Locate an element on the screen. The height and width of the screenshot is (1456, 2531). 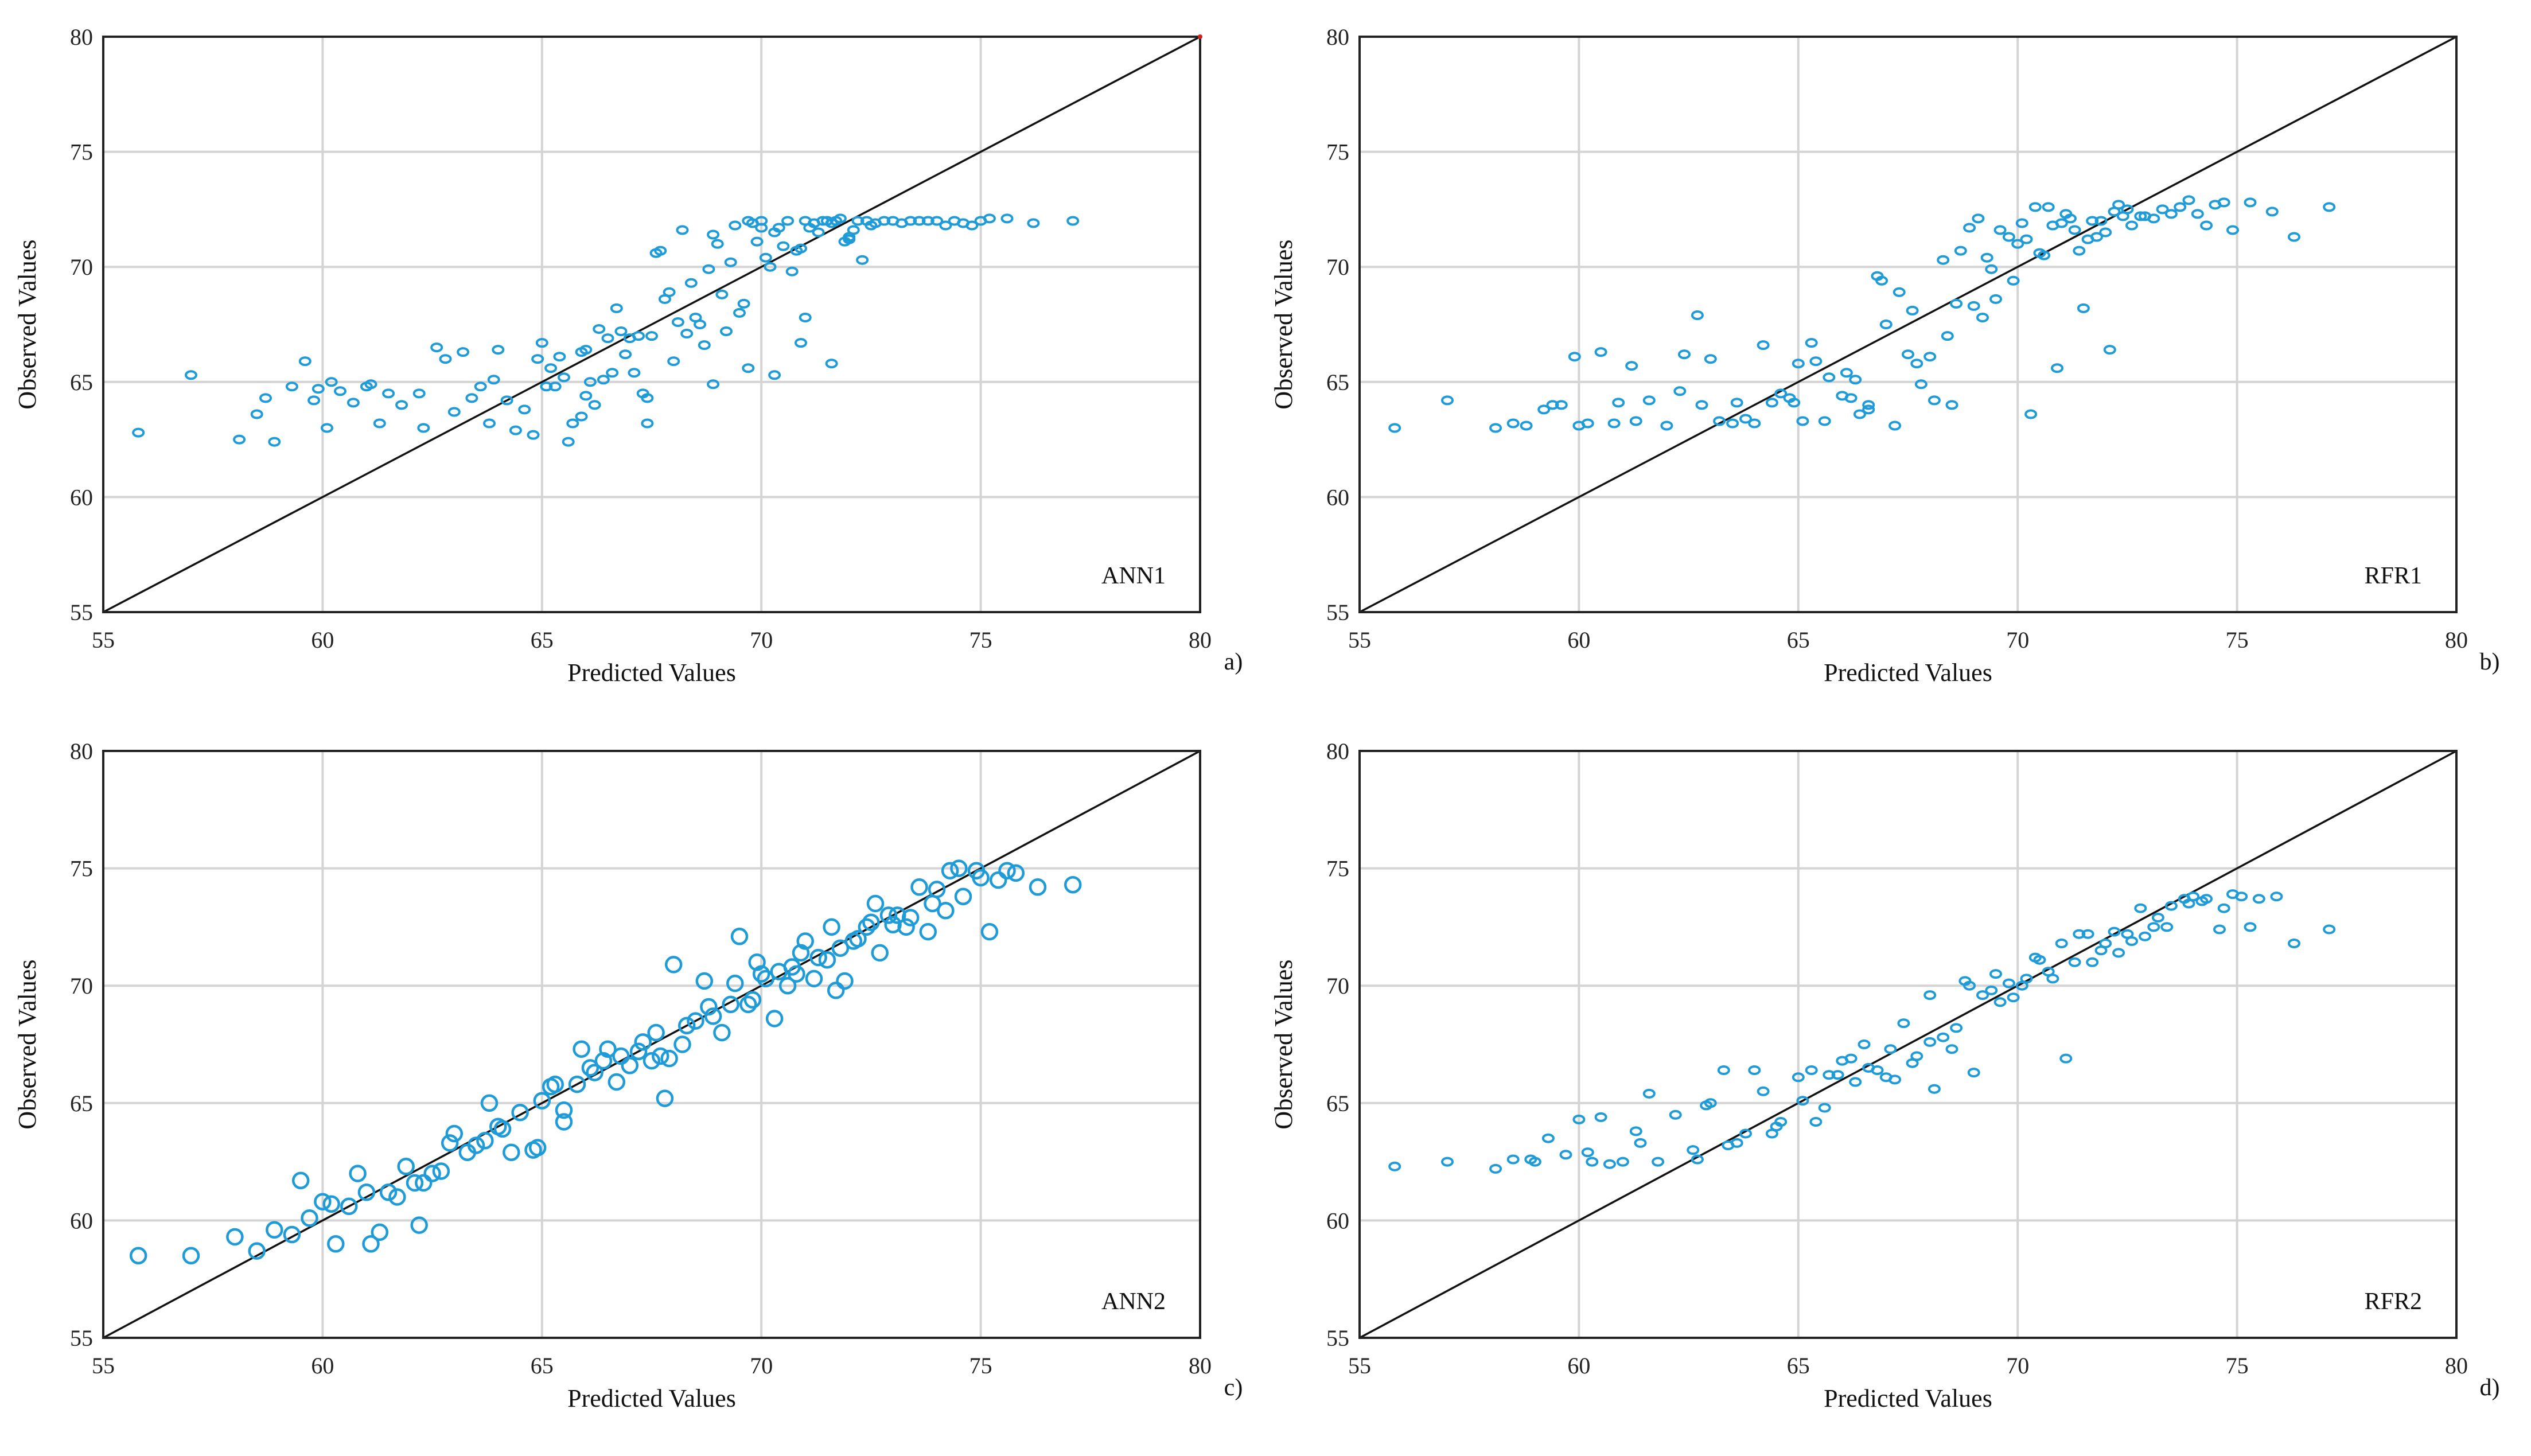
y-tick-label: 75 is located at coordinates (1338, 869).